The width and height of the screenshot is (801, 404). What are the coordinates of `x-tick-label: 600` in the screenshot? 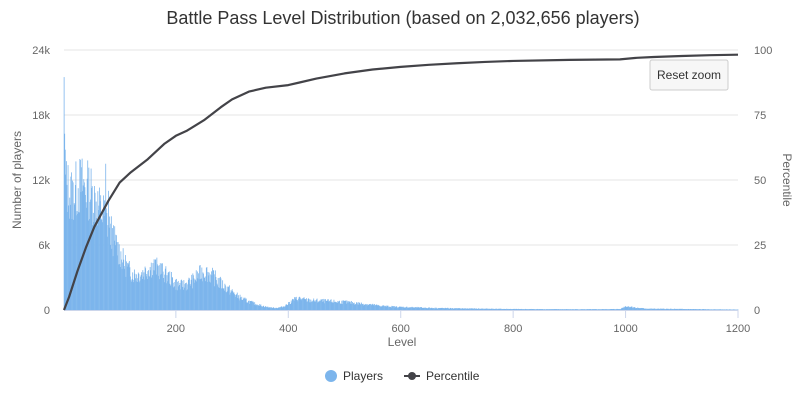 It's located at (401, 329).